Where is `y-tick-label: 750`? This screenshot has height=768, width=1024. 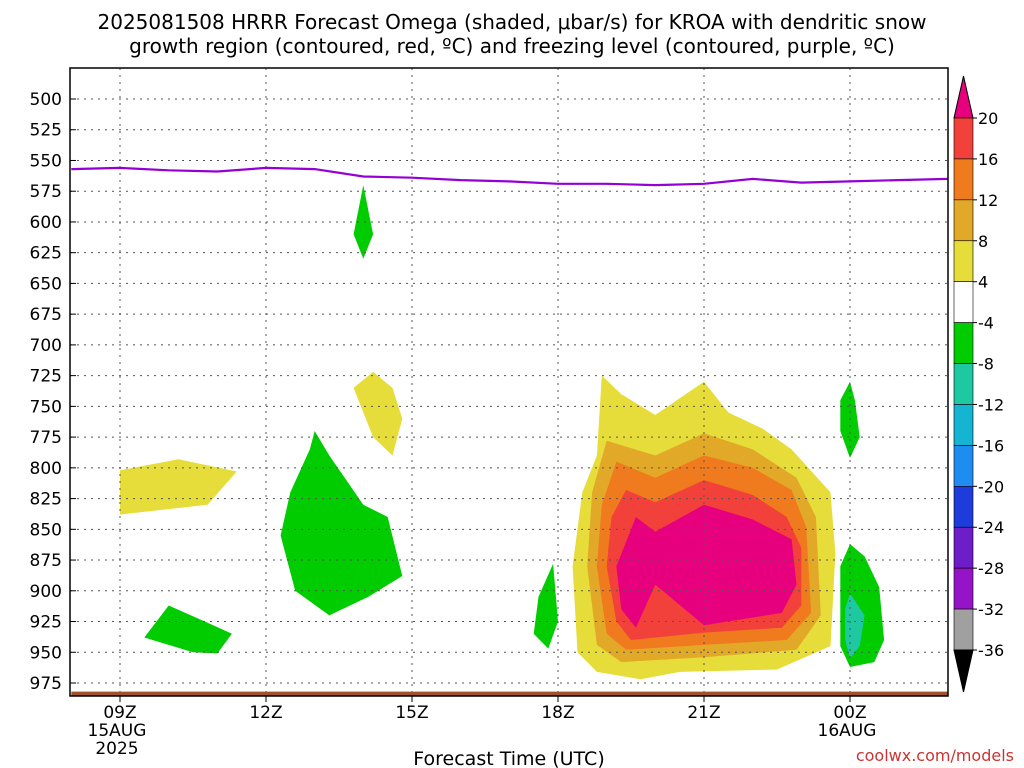 y-tick-label: 750 is located at coordinates (46, 407).